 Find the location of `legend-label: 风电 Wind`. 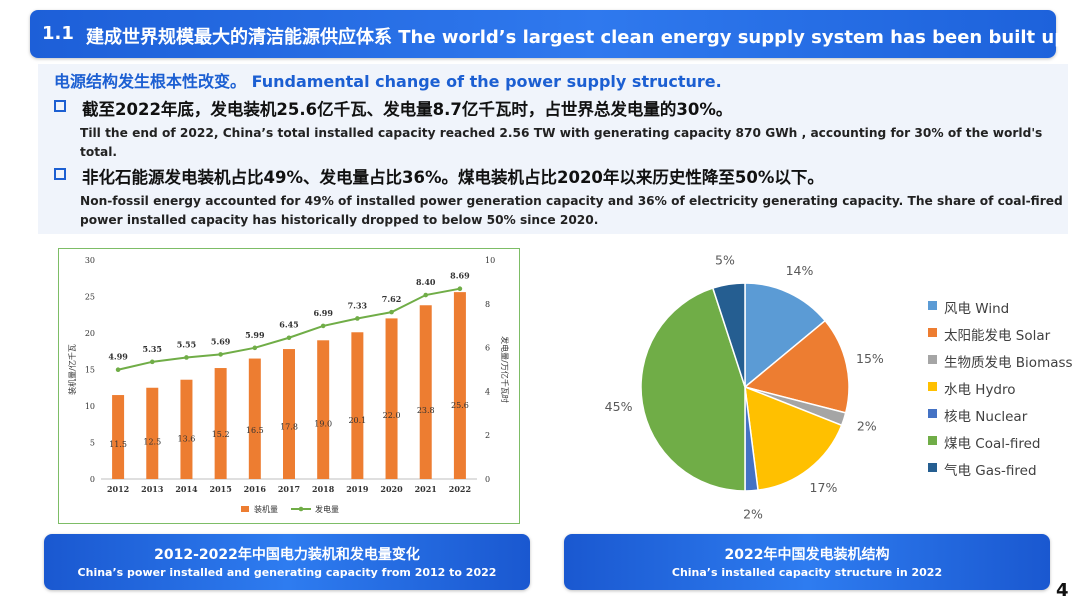

legend-label: 风电 Wind is located at coordinates (977, 309).